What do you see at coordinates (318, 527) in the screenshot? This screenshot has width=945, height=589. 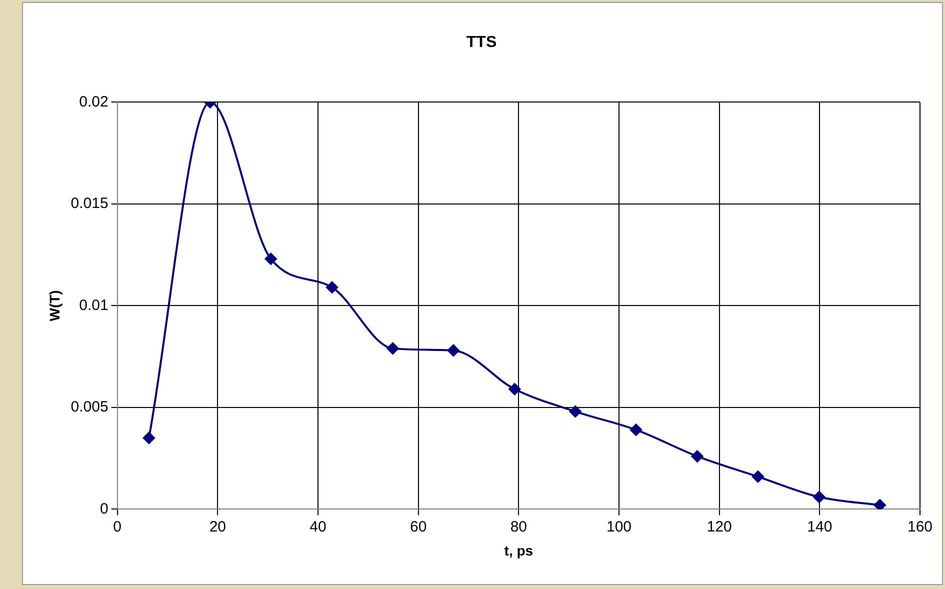 I see `x-tick-label: 40` at bounding box center [318, 527].